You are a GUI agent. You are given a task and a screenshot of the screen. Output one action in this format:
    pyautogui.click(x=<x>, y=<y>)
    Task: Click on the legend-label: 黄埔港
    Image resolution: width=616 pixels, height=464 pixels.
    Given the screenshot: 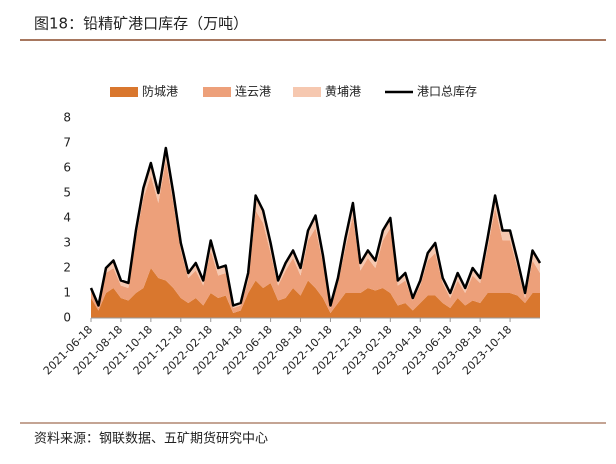 What is the action you would take?
    pyautogui.click(x=343, y=92)
    